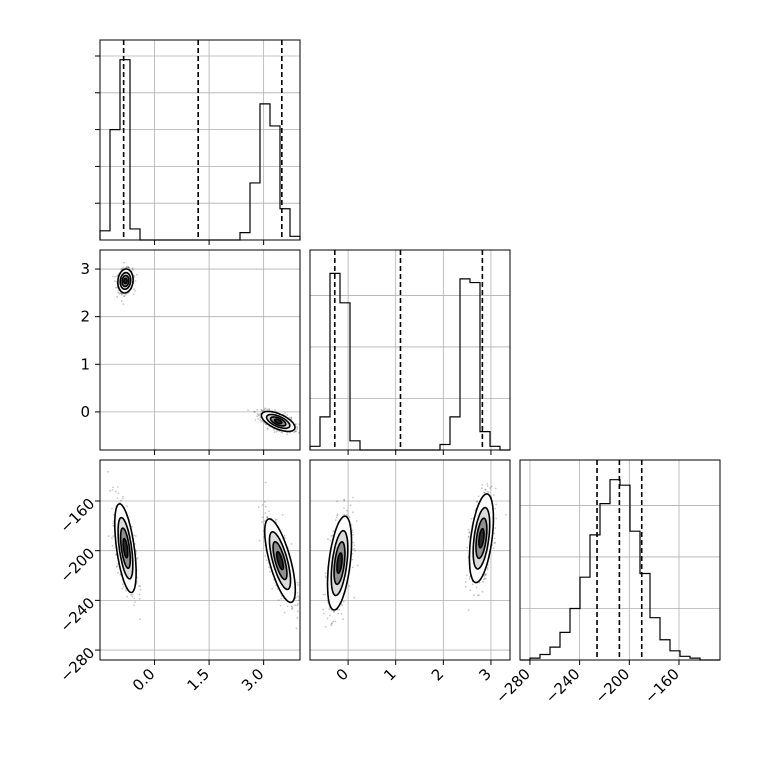 The image size is (760, 760). Describe the element at coordinates (342, 674) in the screenshot. I see `tick-label-x-p1: 0` at that location.